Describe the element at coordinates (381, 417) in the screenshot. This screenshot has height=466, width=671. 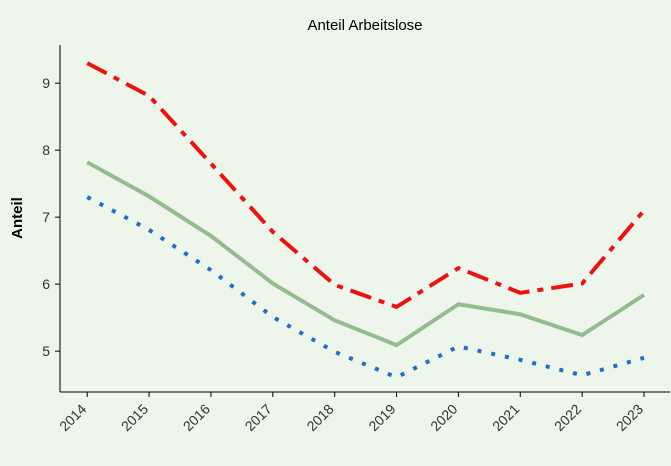
I see `x-tick-label: 2019` at that location.